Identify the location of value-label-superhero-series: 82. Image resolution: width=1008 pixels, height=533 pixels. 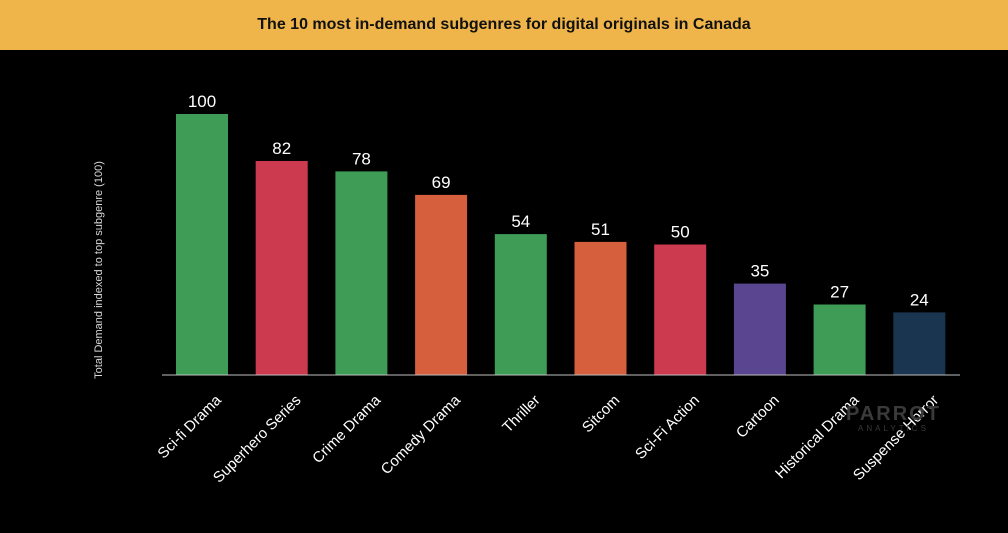
(281, 148).